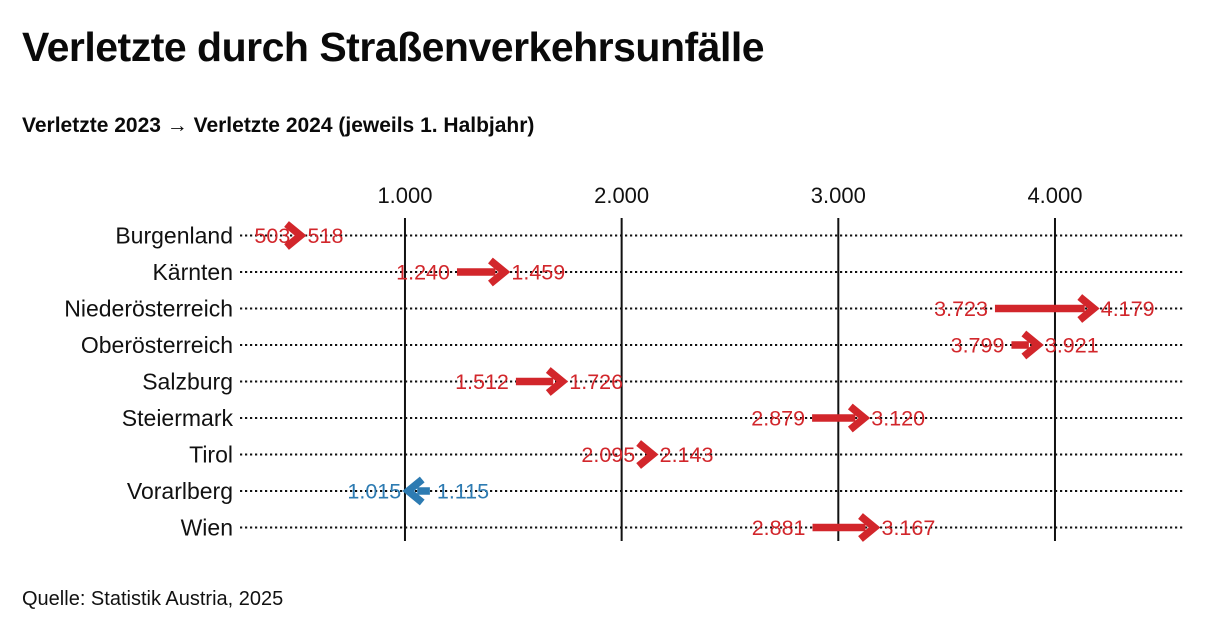 This screenshot has height=636, width=1220. Describe the element at coordinates (608, 455) in the screenshot. I see `value-label-2023: 2.095` at that location.